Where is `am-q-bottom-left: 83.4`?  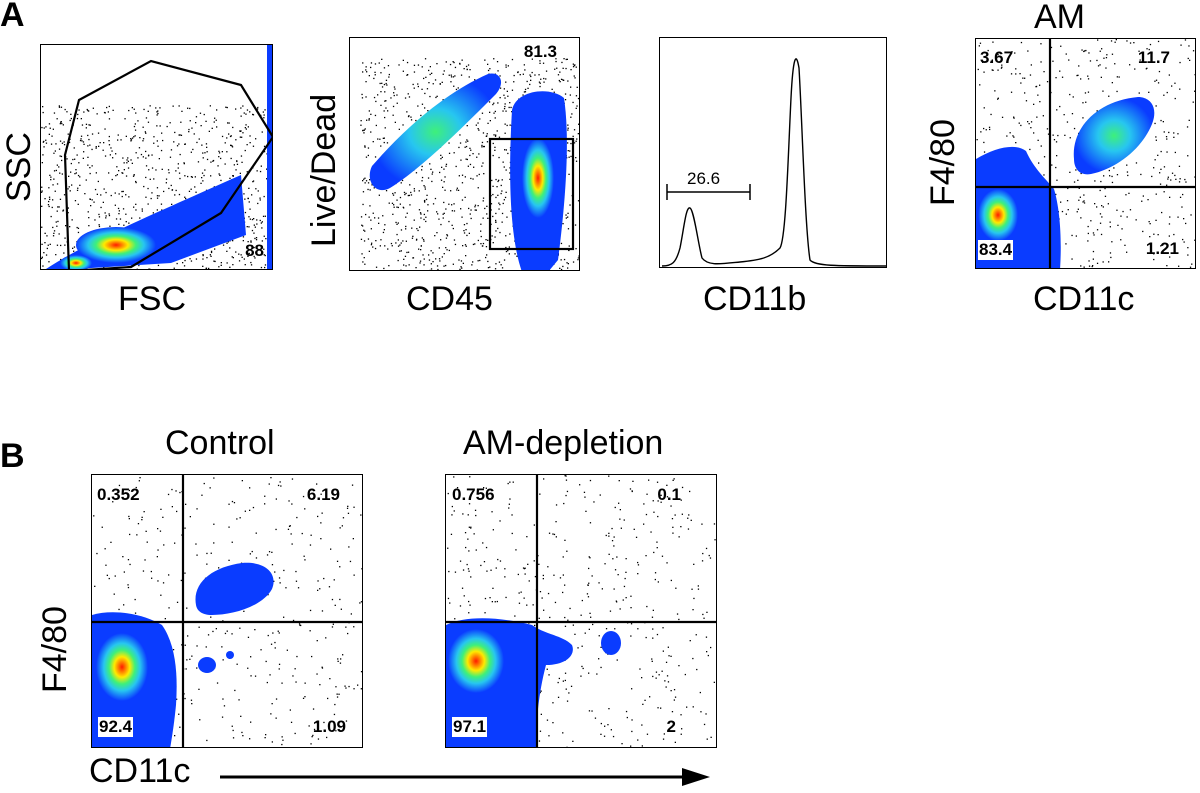 am-q-bottom-left: 83.4 is located at coordinates (996, 250).